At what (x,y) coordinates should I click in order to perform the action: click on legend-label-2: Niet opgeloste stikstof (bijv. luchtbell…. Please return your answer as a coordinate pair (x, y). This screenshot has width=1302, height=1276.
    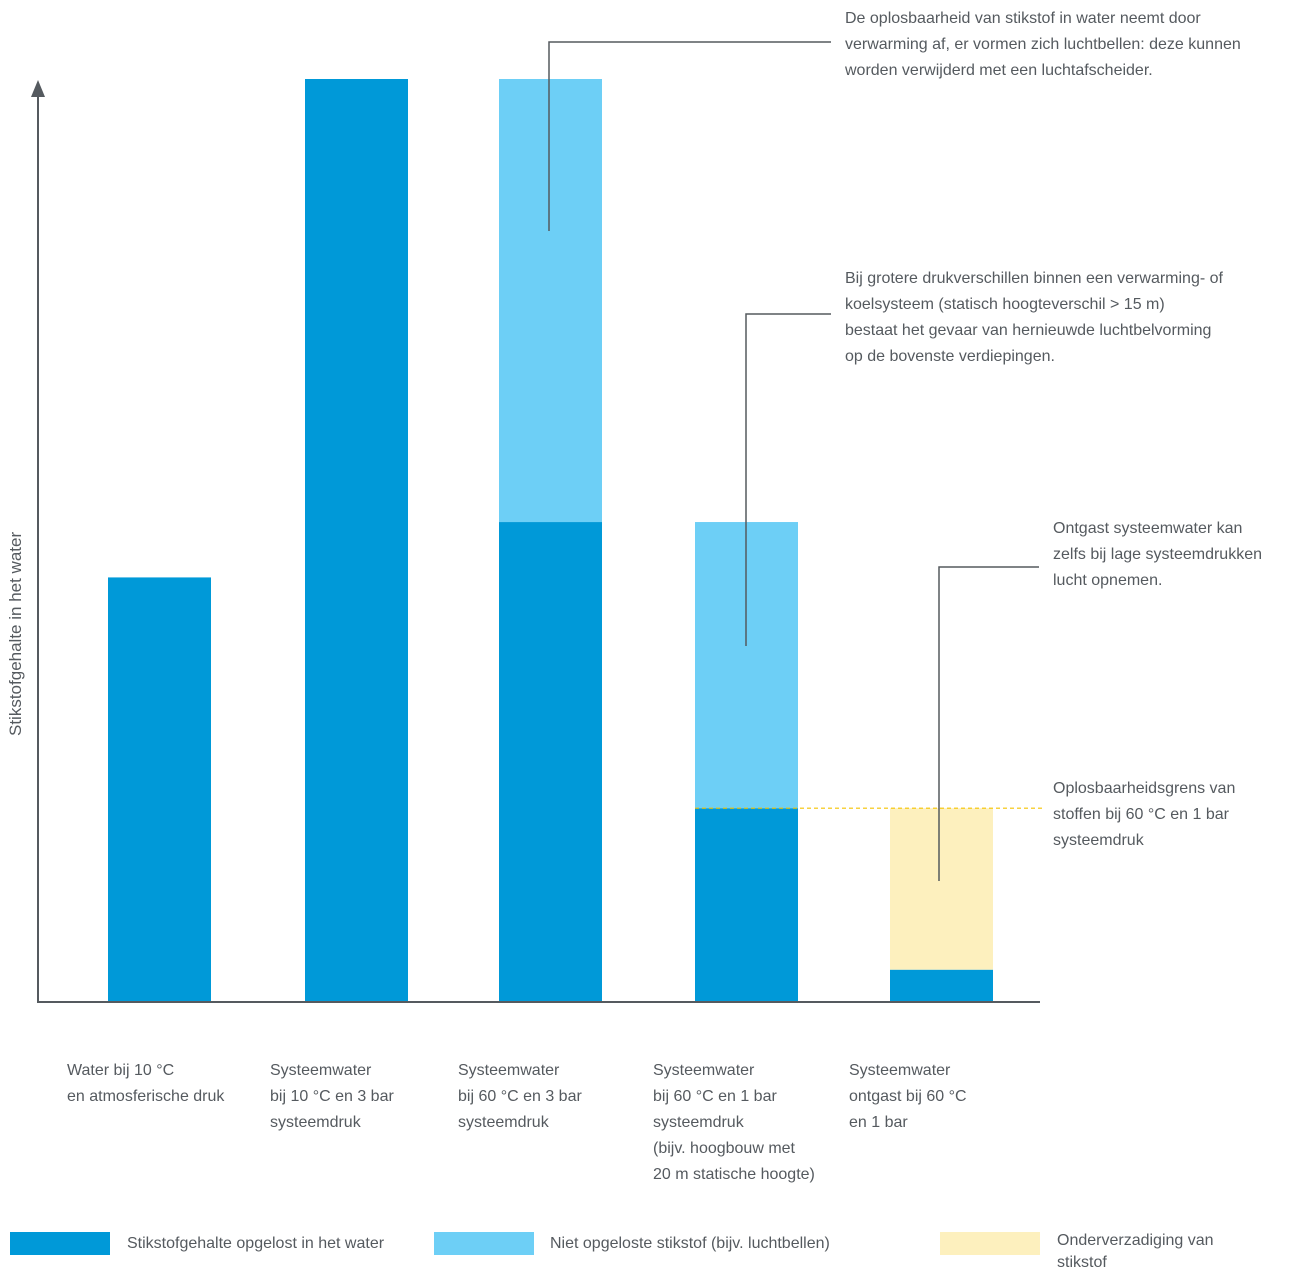
    Looking at the image, I should click on (690, 1244).